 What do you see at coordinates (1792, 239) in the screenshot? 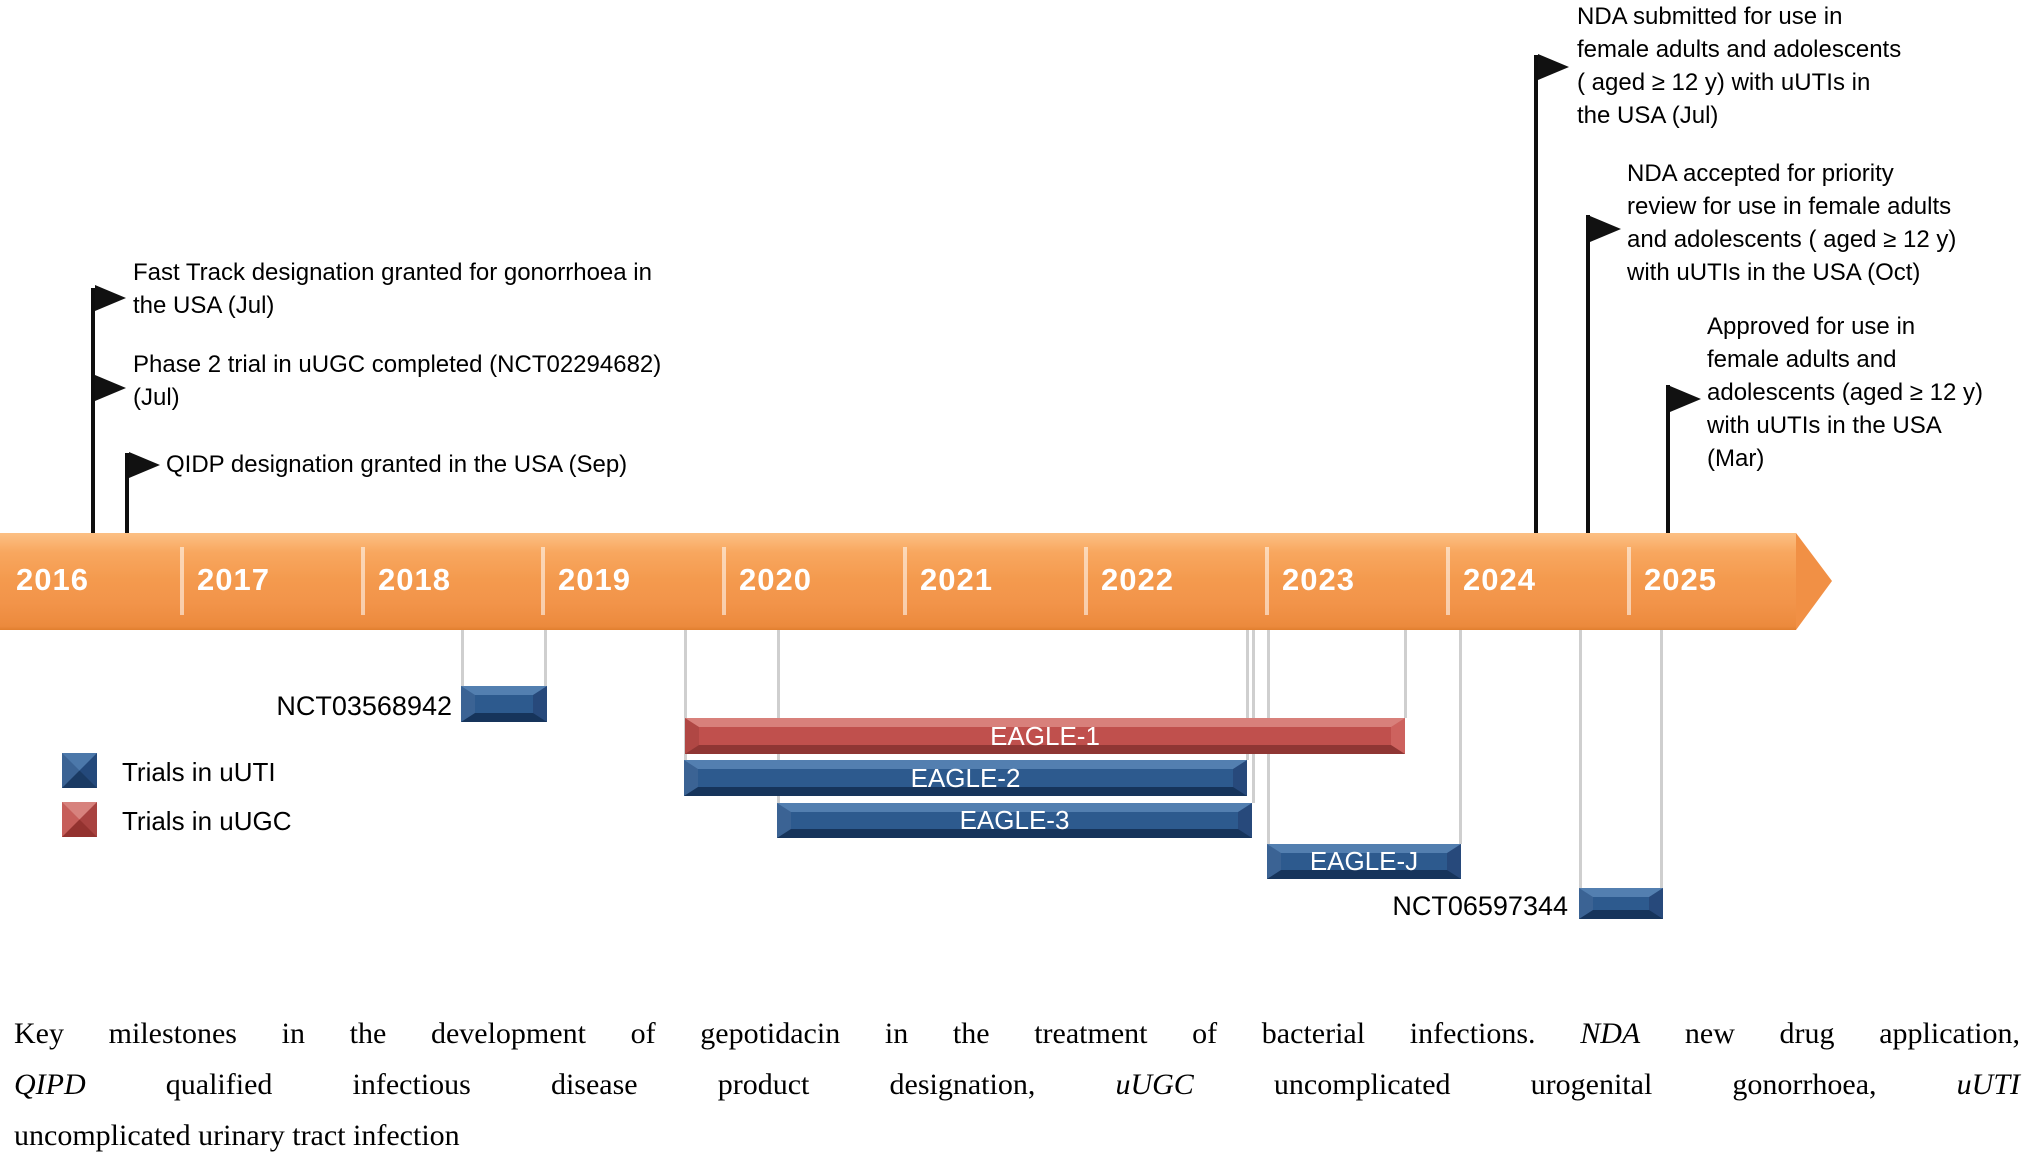
I see `milestone-line: and adolescents ( aged ≥ 12 y)` at bounding box center [1792, 239].